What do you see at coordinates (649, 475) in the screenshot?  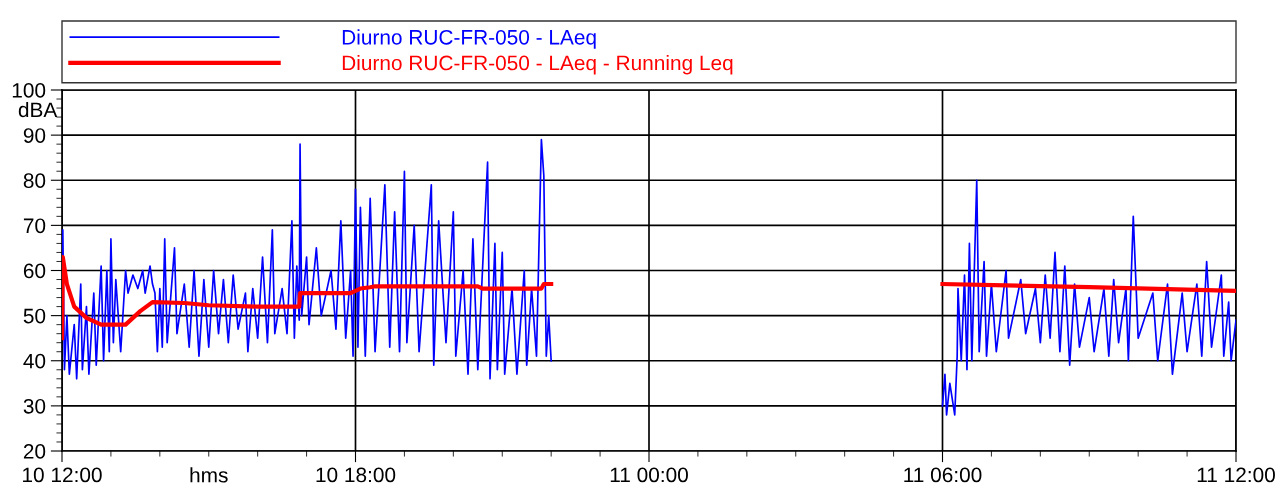 I see `x-tick-label: 11 00:00` at bounding box center [649, 475].